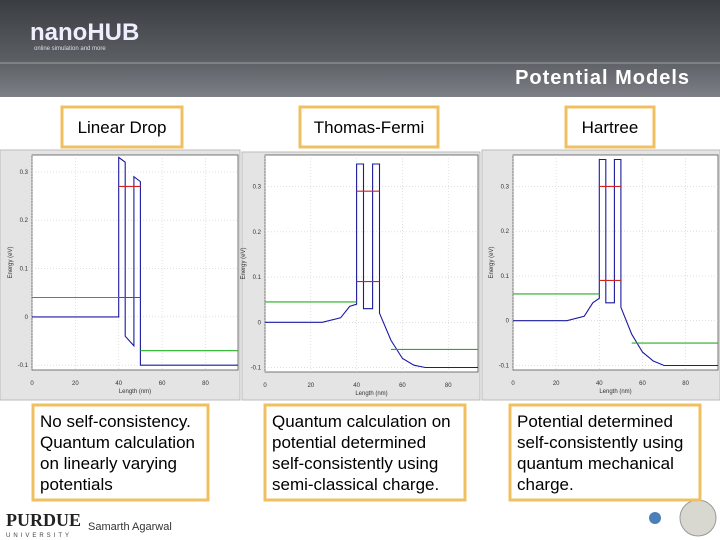  I want to click on panel-label: Thomas-Fermi, so click(369, 127).